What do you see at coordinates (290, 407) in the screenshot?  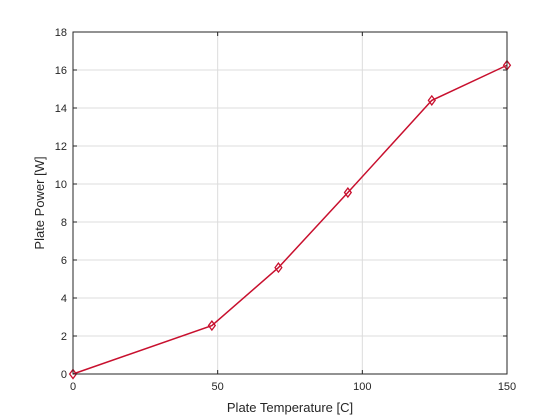 I see `x-axis-label: Plate Temperature [C]` at bounding box center [290, 407].